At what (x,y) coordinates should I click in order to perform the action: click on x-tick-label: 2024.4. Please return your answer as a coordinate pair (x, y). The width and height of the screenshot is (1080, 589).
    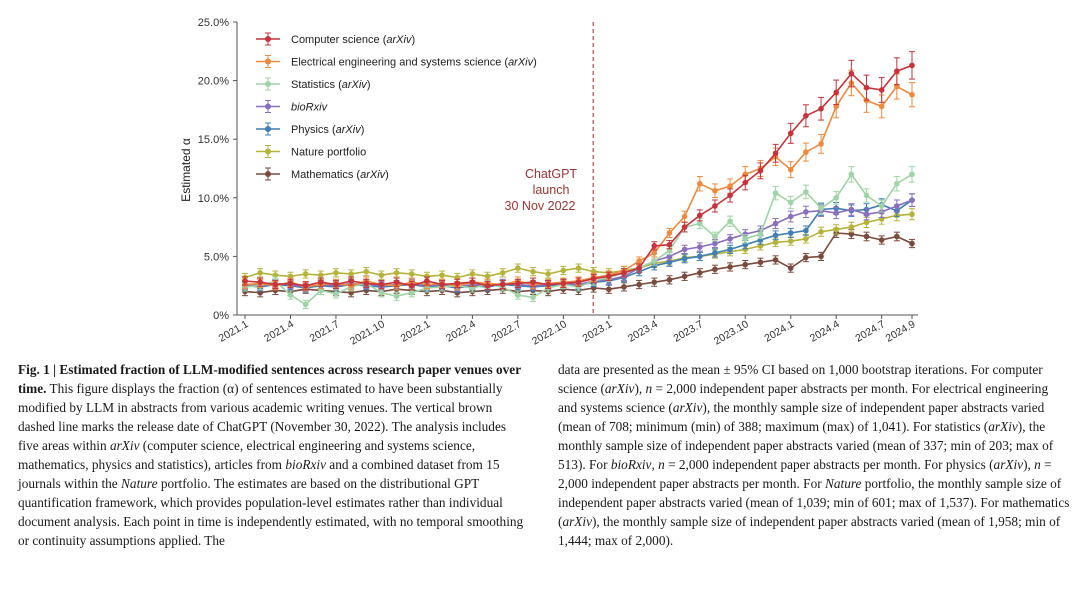
    Looking at the image, I should click on (825, 331).